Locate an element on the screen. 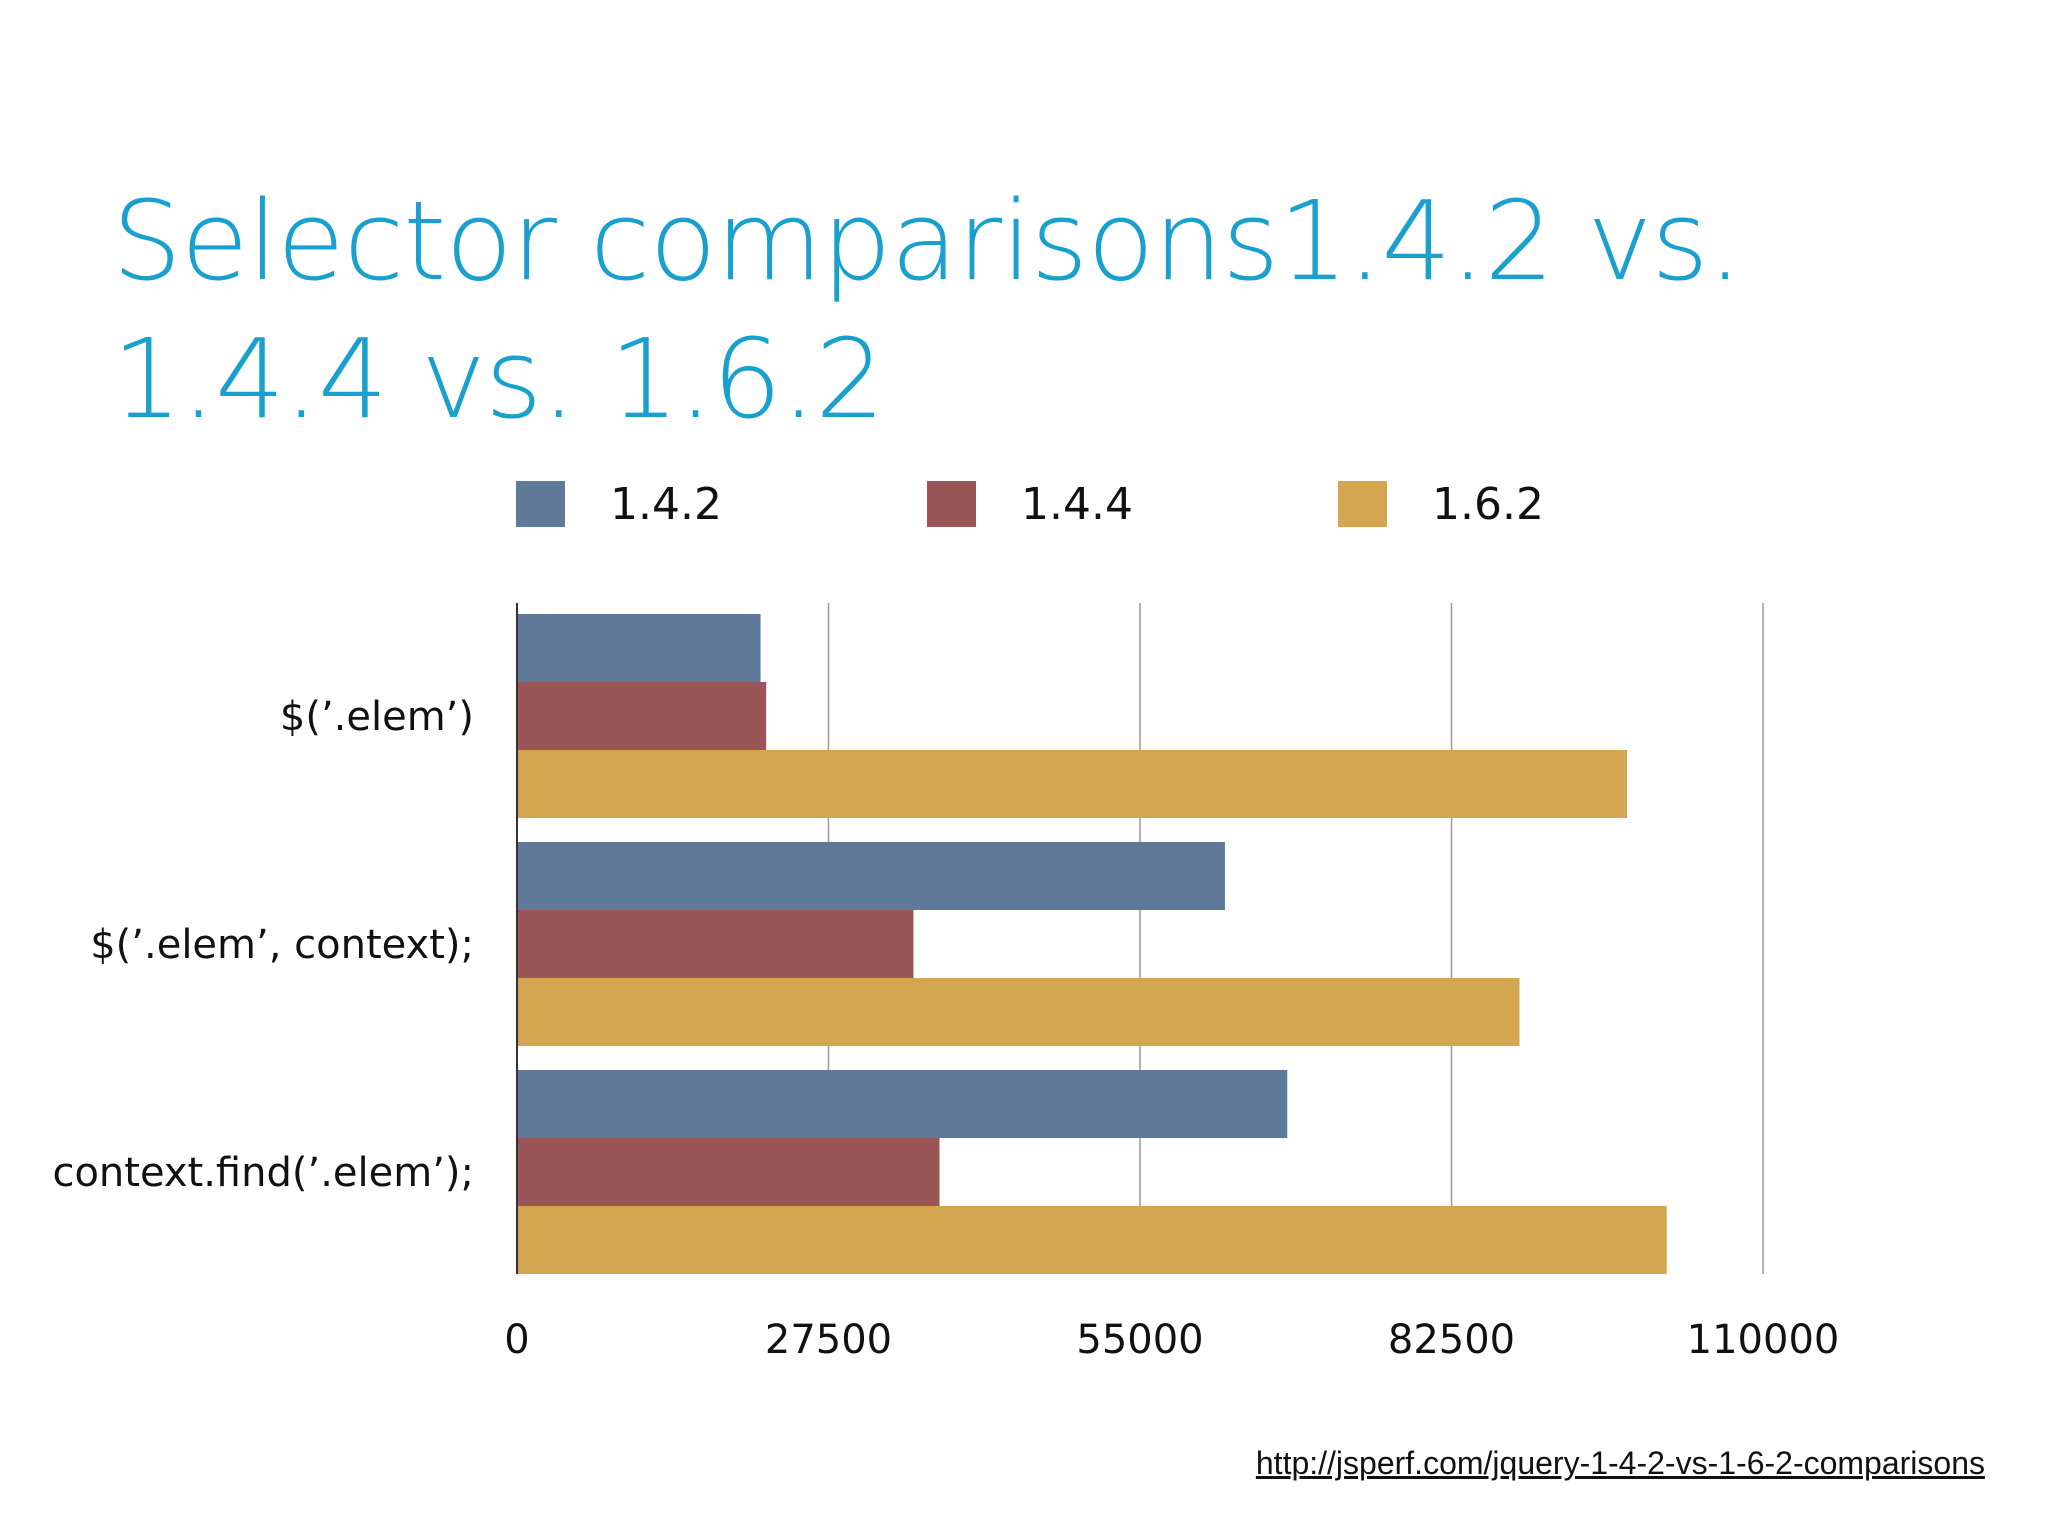 The height and width of the screenshot is (1536, 2048). category-label-3: context.find(’.elem’); is located at coordinates (263, 1173).